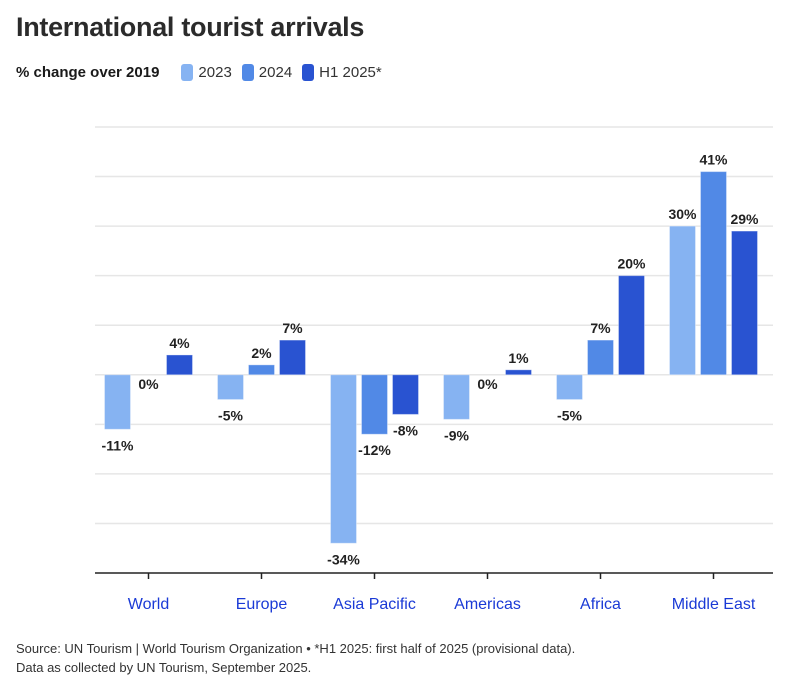  I want to click on category-label-middle-east: Middle East, so click(714, 604).